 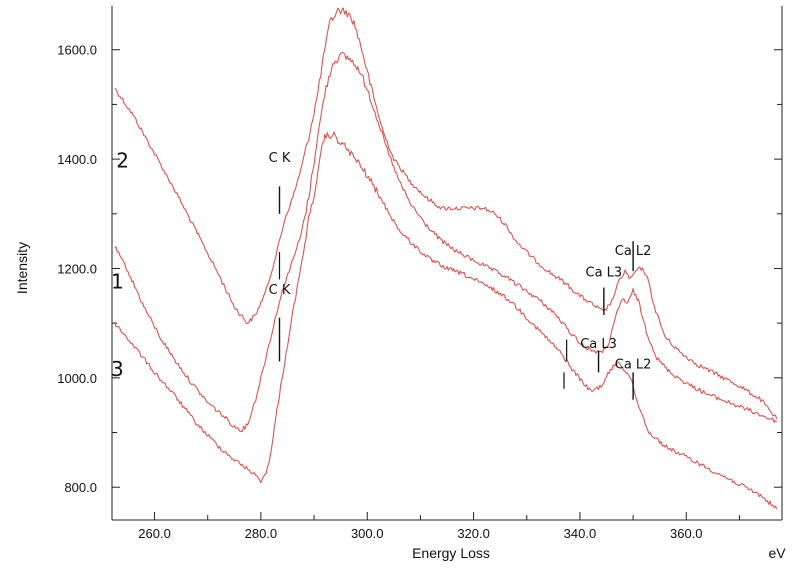 What do you see at coordinates (77, 378) in the screenshot?
I see `y-tick-label: 1000.0` at bounding box center [77, 378].